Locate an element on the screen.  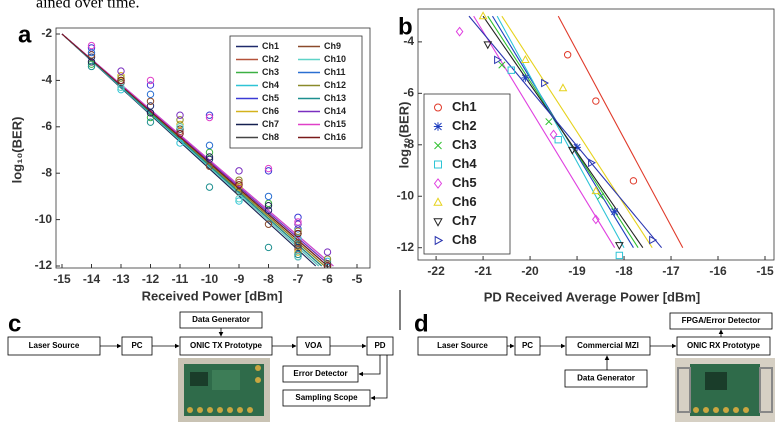
x-tick-label: -21 is located at coordinates (483, 271).